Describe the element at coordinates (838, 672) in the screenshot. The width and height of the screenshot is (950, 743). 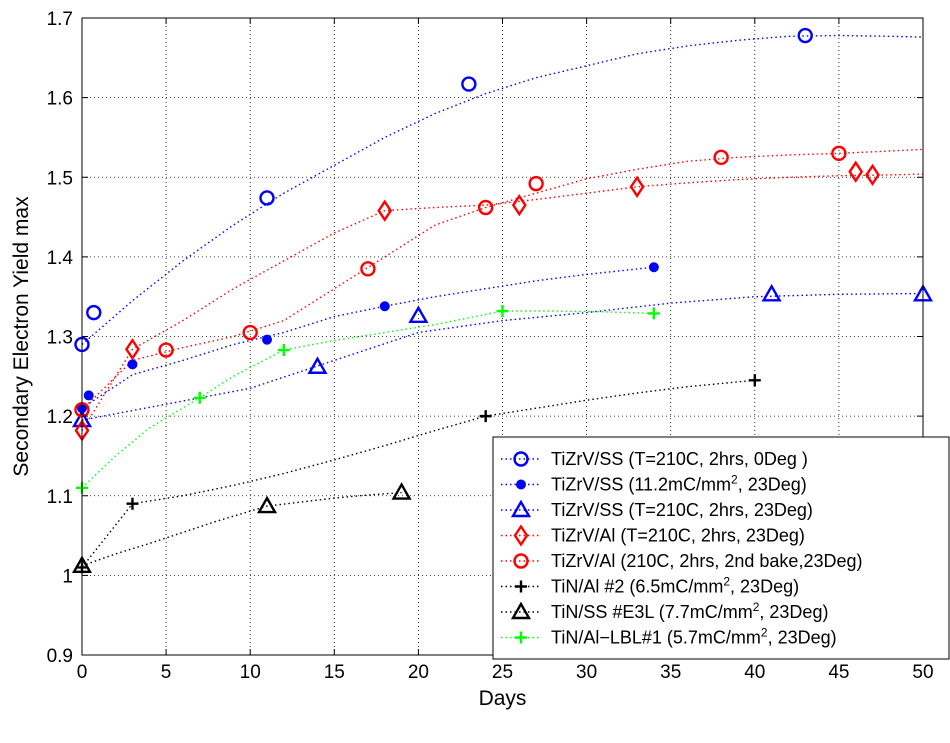
I see `x-tick-label: 45` at that location.